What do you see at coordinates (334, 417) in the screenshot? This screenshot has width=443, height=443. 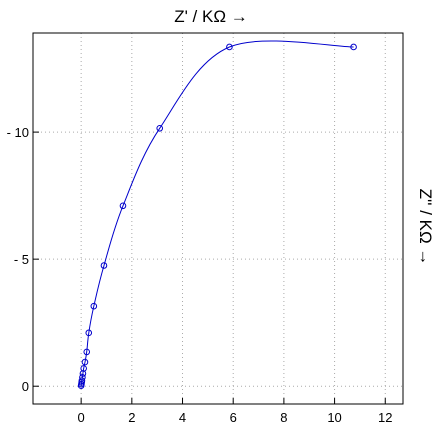 I see `x-tick-label: 10` at bounding box center [334, 417].